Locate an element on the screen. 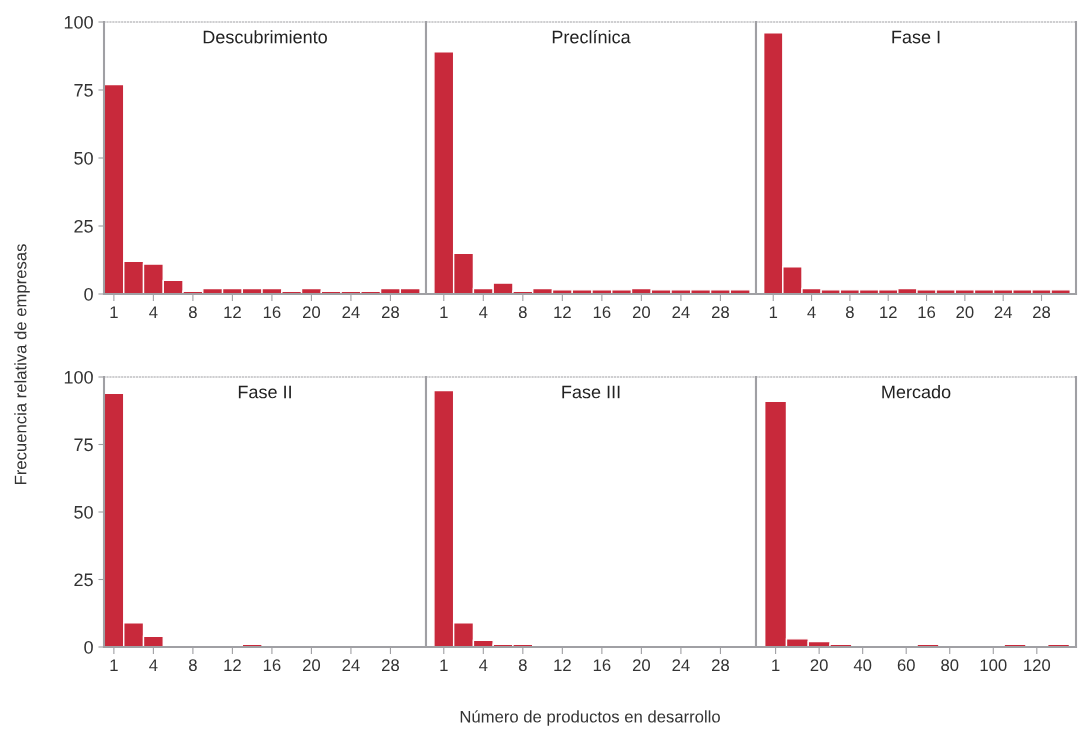  x-axis-title: Número de productos en desarrollo is located at coordinates (590, 718).